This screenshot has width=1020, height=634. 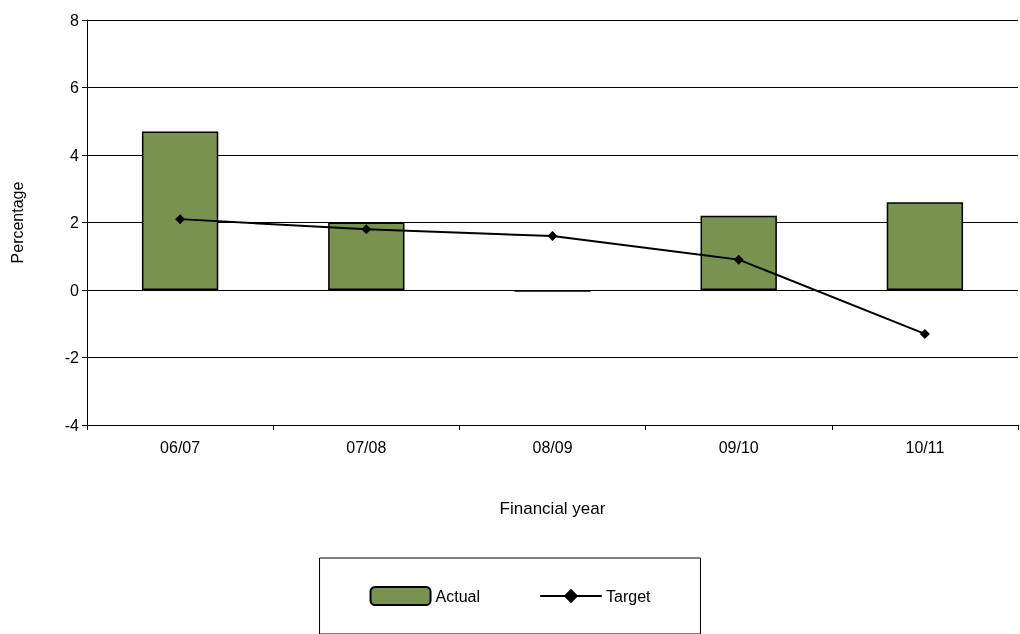 I want to click on x-tick-label: 10/11, so click(x=925, y=447).